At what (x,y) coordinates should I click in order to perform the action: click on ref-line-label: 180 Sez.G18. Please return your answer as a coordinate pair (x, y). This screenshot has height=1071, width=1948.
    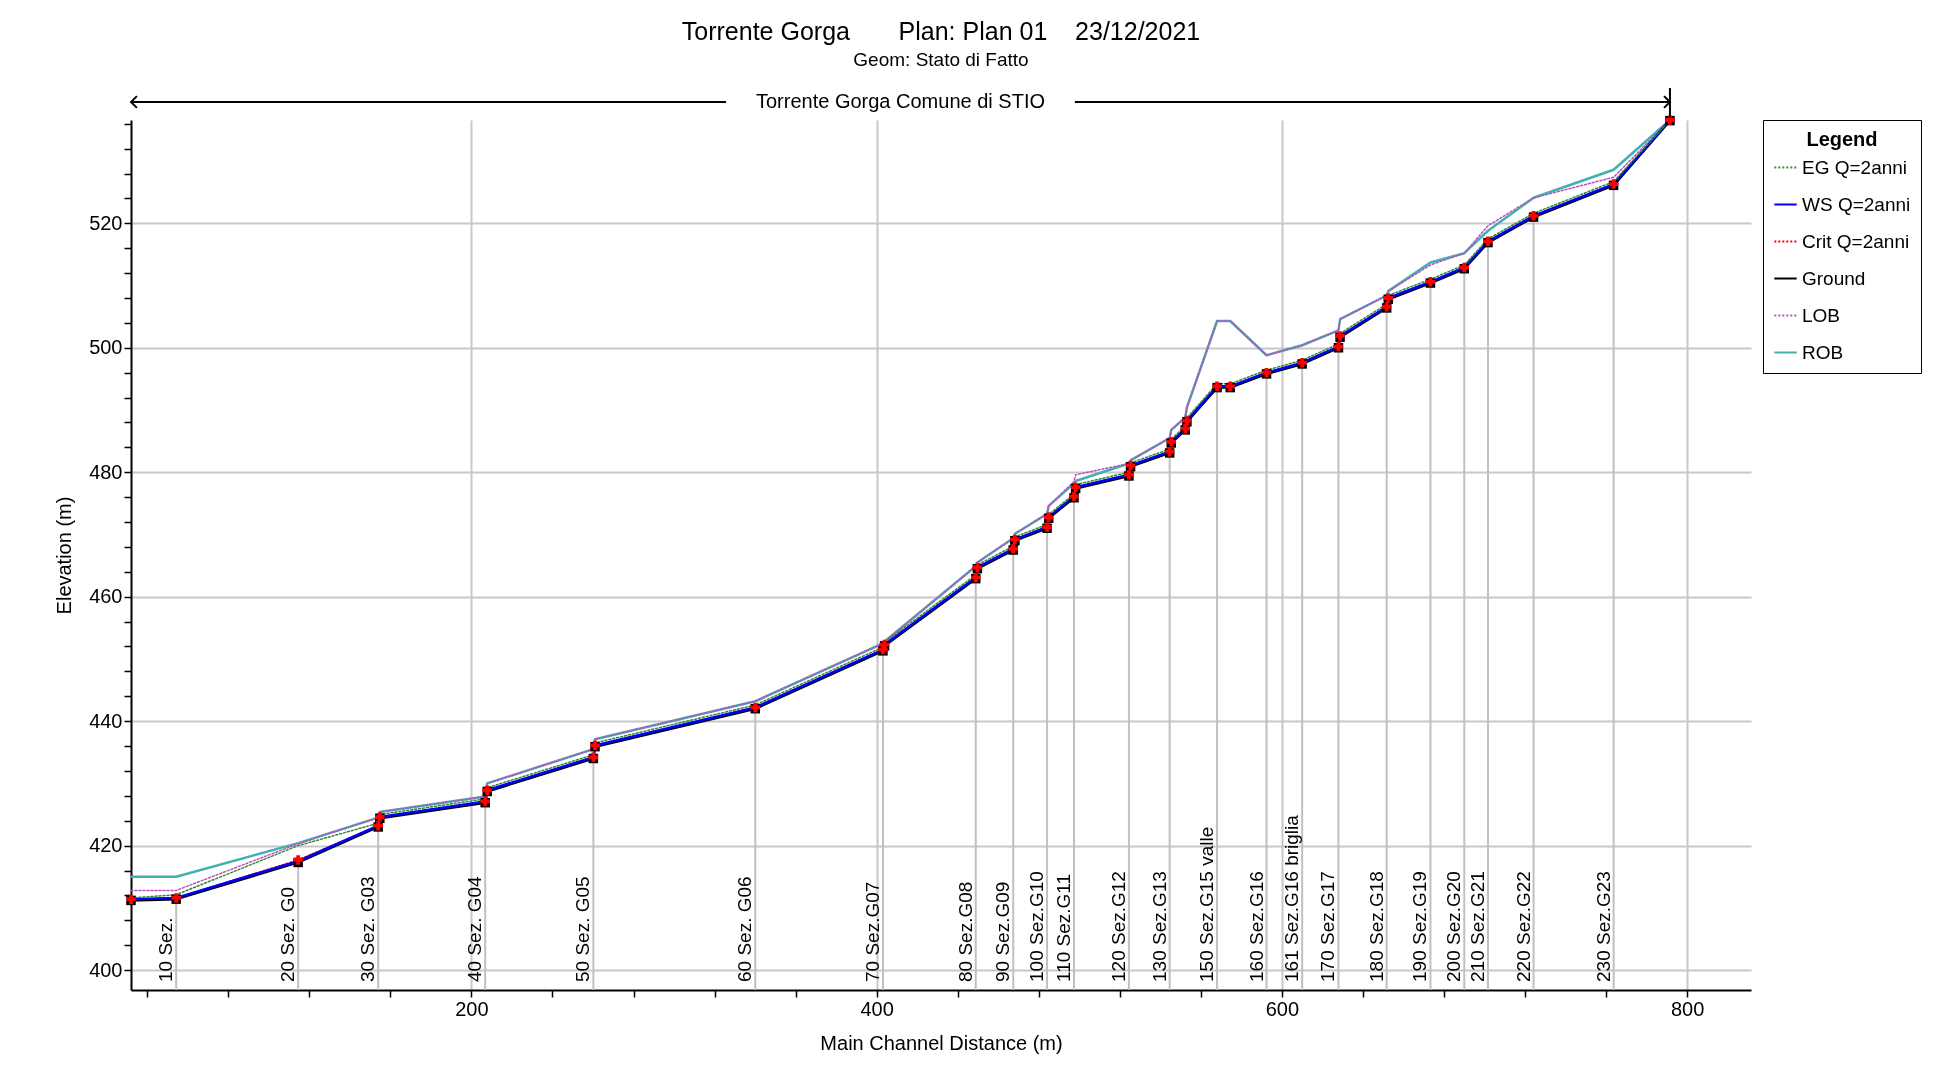
    Looking at the image, I should click on (1376, 926).